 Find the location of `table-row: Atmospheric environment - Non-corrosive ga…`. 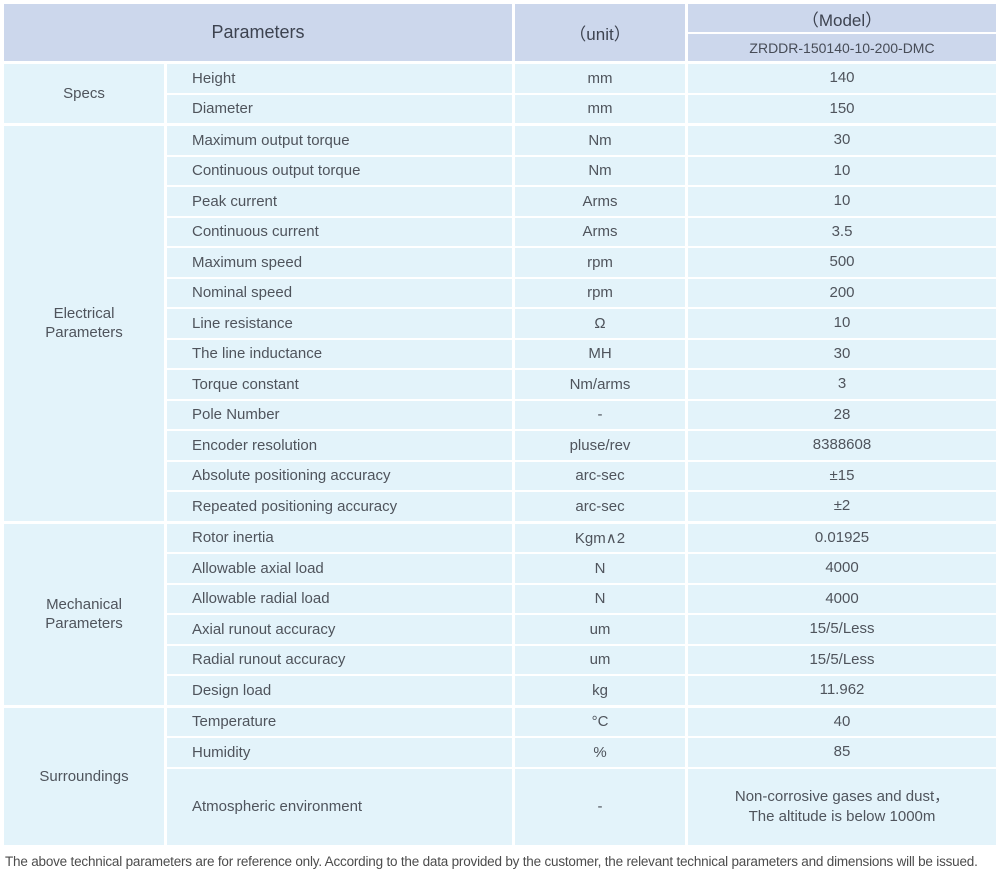

table-row: Atmospheric environment - Non-corrosive ga… is located at coordinates (581, 806).